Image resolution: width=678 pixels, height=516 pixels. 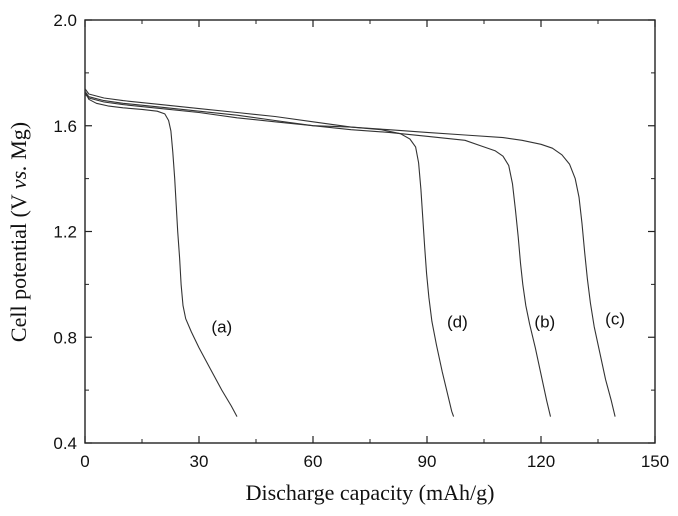 What do you see at coordinates (65, 232) in the screenshot?
I see `y-tick-label: 1.2` at bounding box center [65, 232].